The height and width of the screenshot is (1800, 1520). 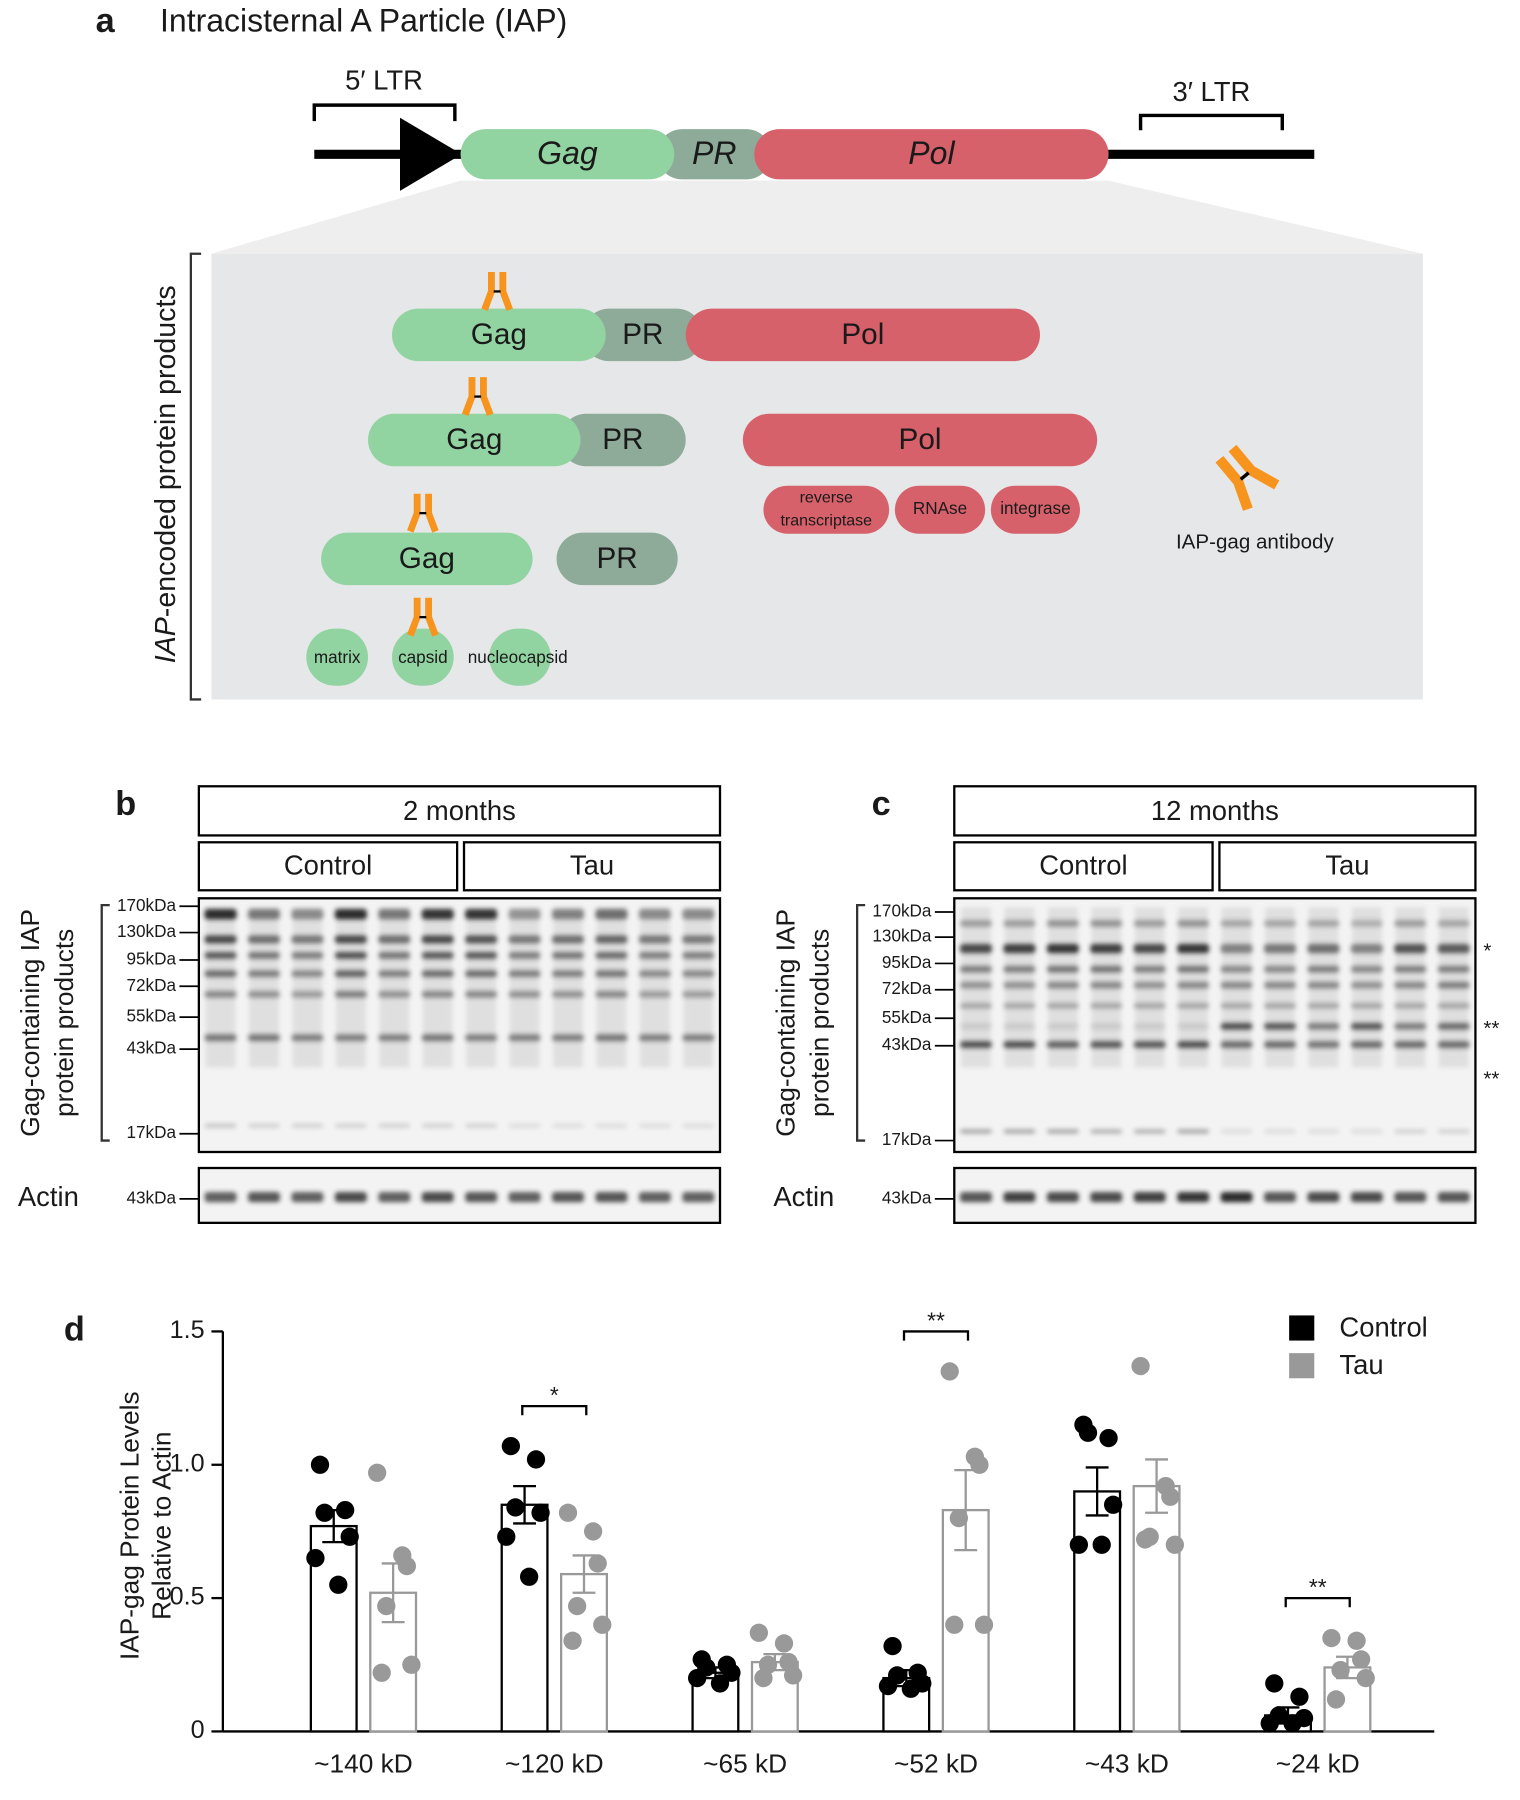 I want to click on antibody-arm, so click(x=486, y=397).